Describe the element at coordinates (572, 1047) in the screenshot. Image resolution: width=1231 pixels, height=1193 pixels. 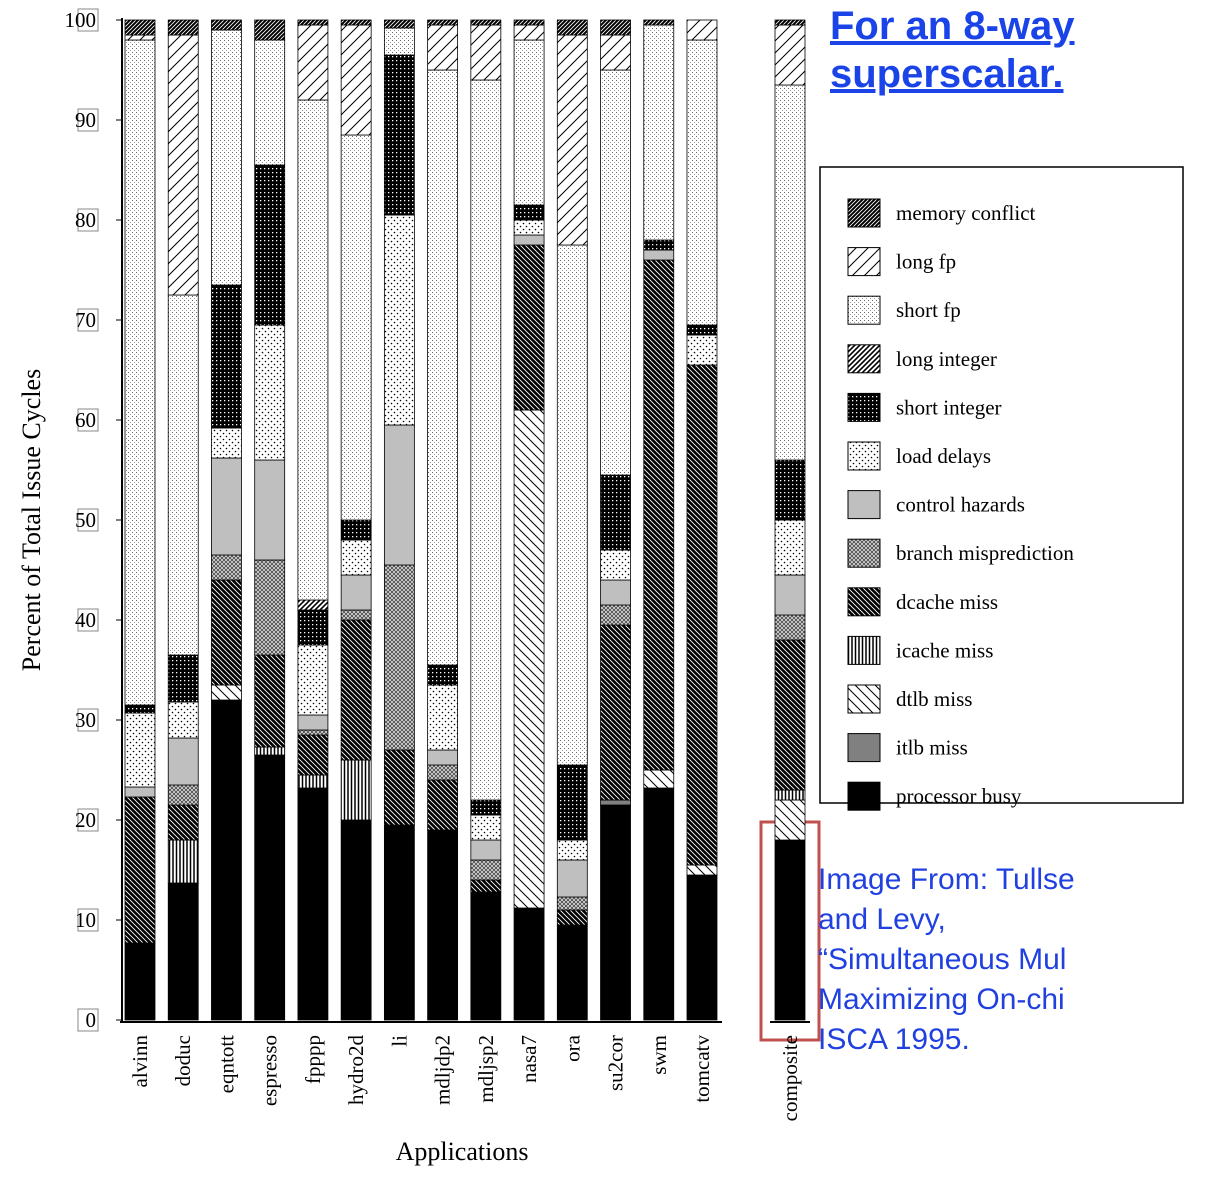
I see `x-tick-label: ora` at that location.